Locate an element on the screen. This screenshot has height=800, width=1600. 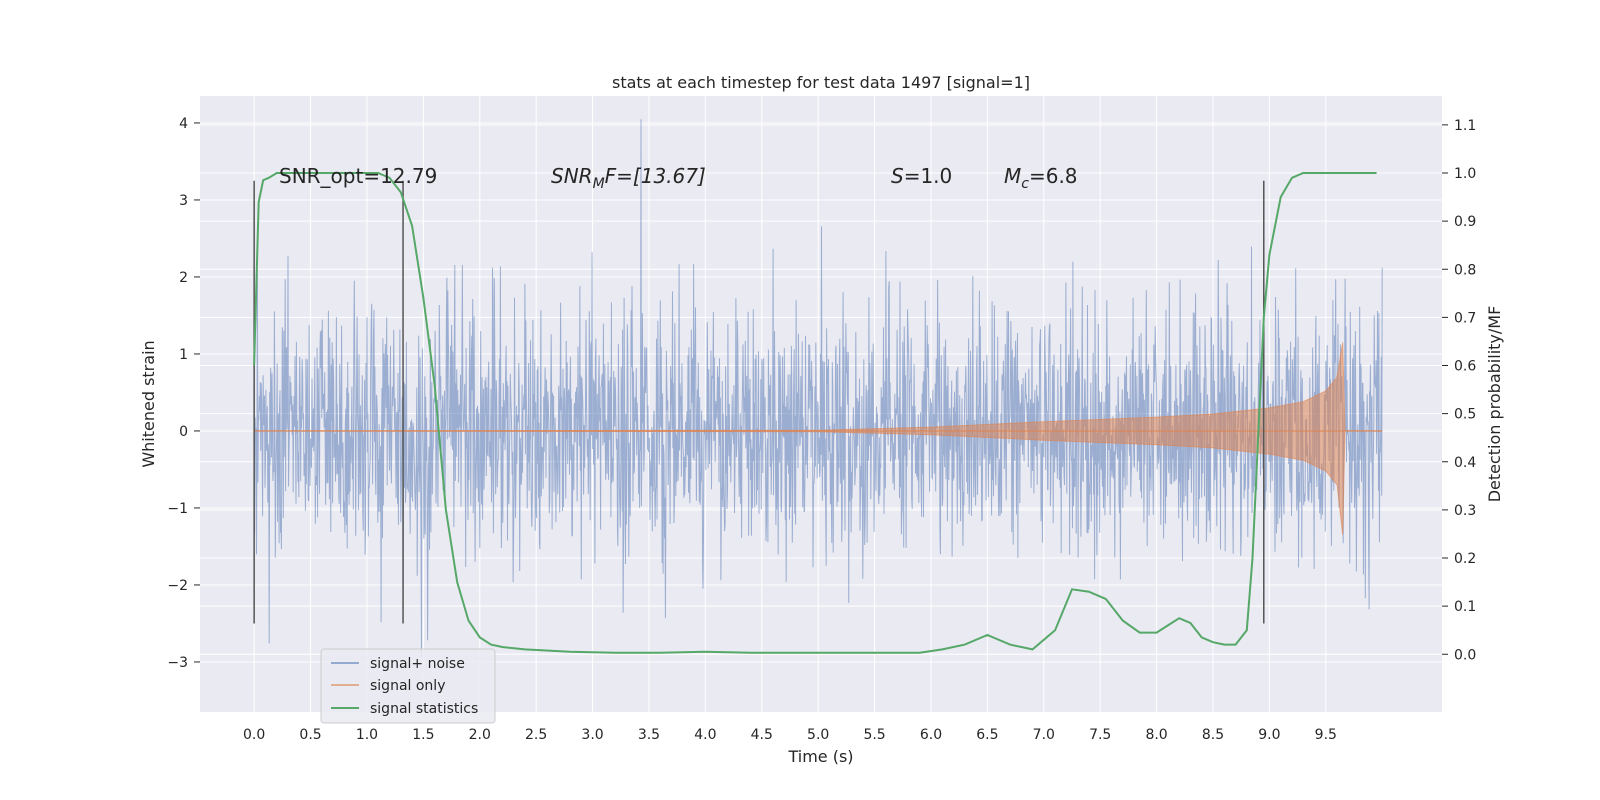
y-tick-label: −2 is located at coordinates (177, 586).